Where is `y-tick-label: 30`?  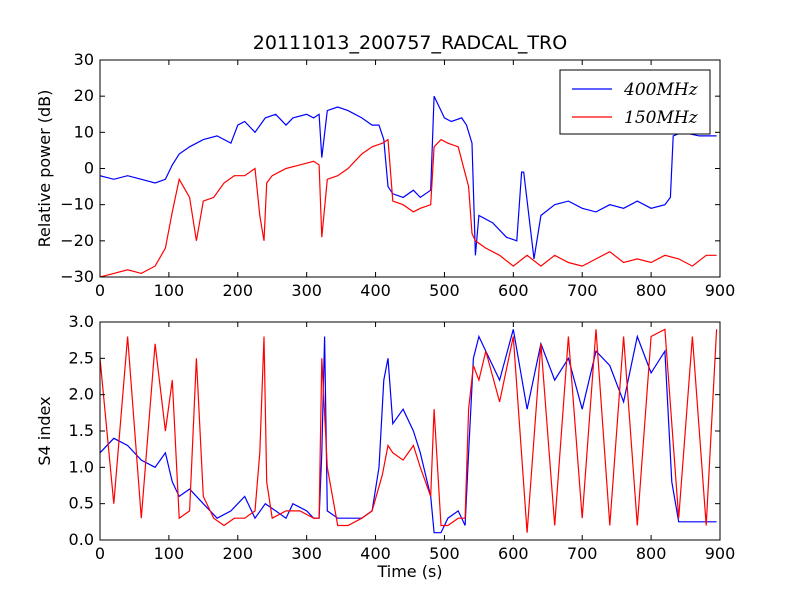 y-tick-label: 30 is located at coordinates (84, 59).